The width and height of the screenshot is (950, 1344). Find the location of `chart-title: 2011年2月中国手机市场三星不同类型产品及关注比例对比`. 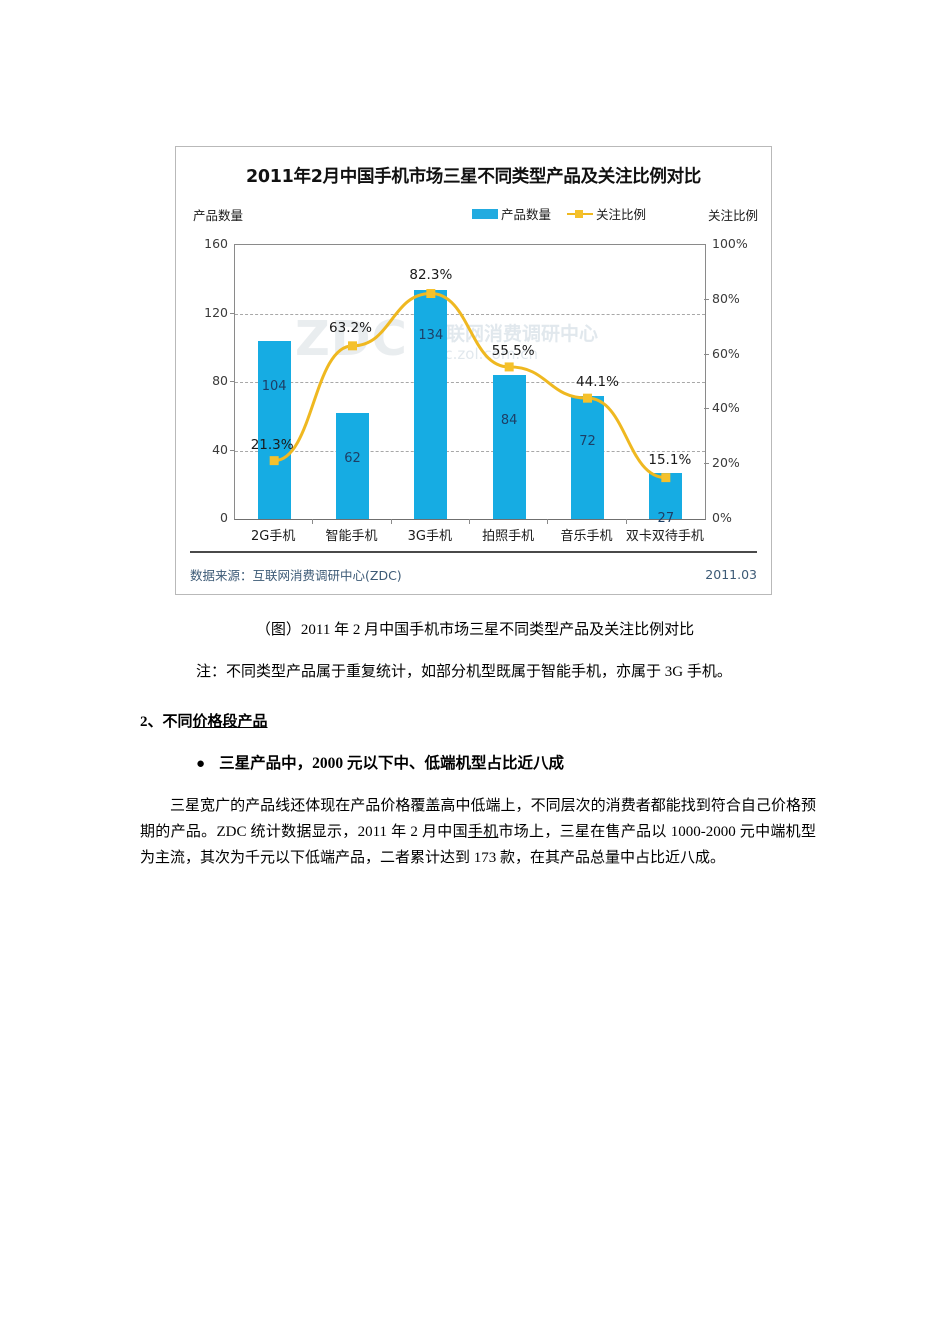

chart-title: 2011年2月中国手机市场三星不同类型产品及关注比例对比 is located at coordinates (473, 177).